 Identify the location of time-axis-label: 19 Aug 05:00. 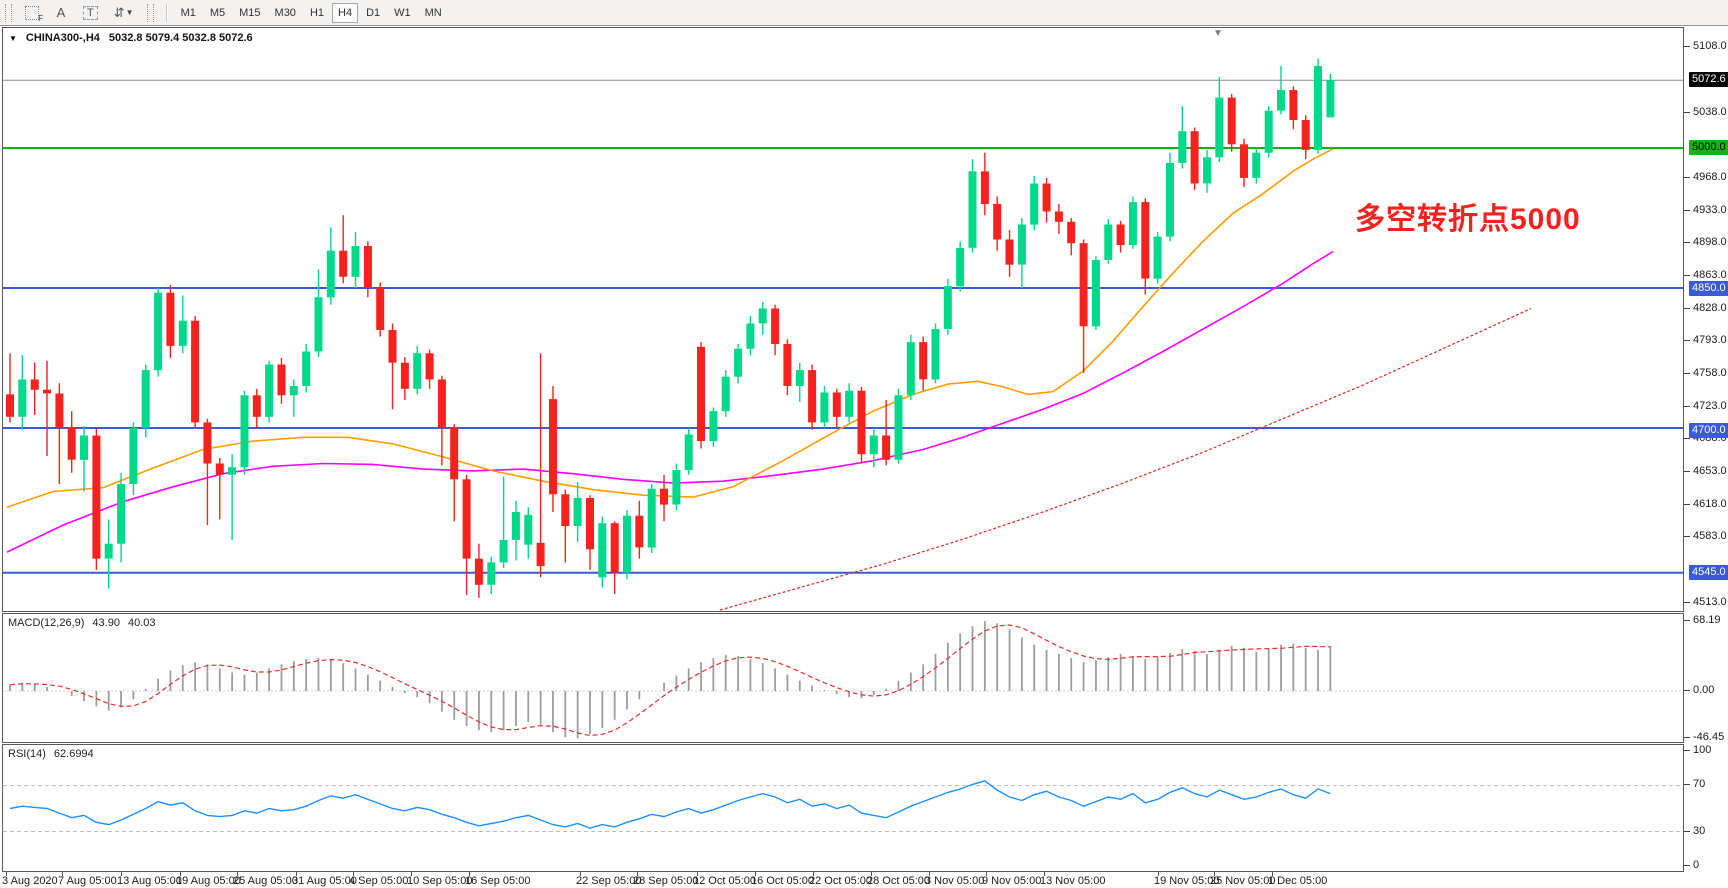
(208, 881).